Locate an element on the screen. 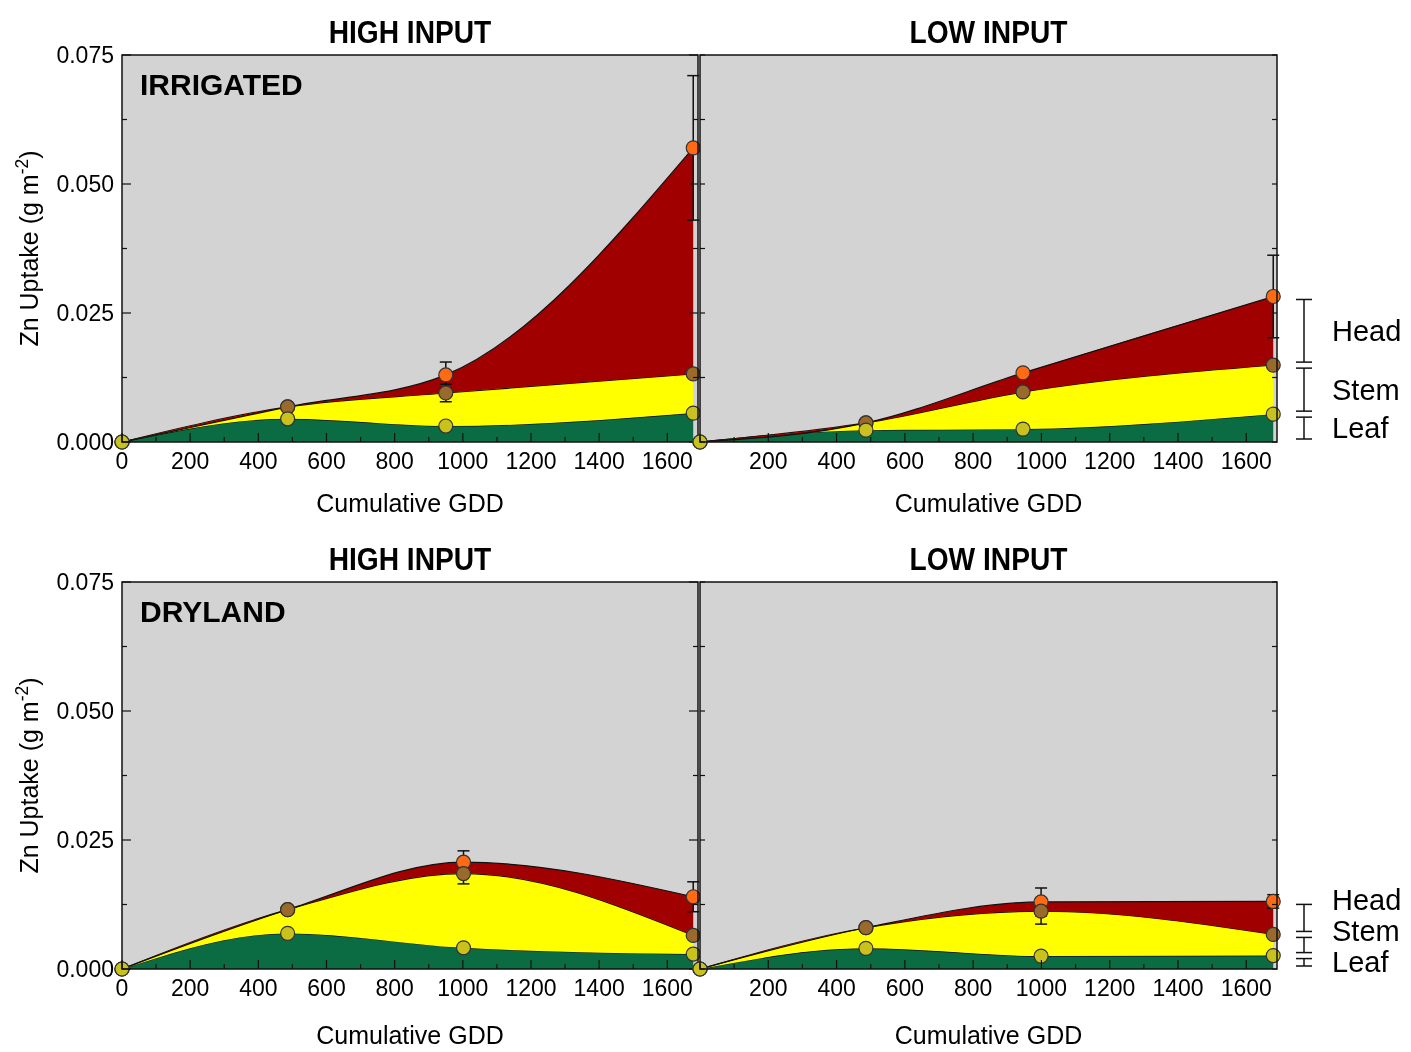 The height and width of the screenshot is (1052, 1411). annotation: IRRIGATED is located at coordinates (221, 84).